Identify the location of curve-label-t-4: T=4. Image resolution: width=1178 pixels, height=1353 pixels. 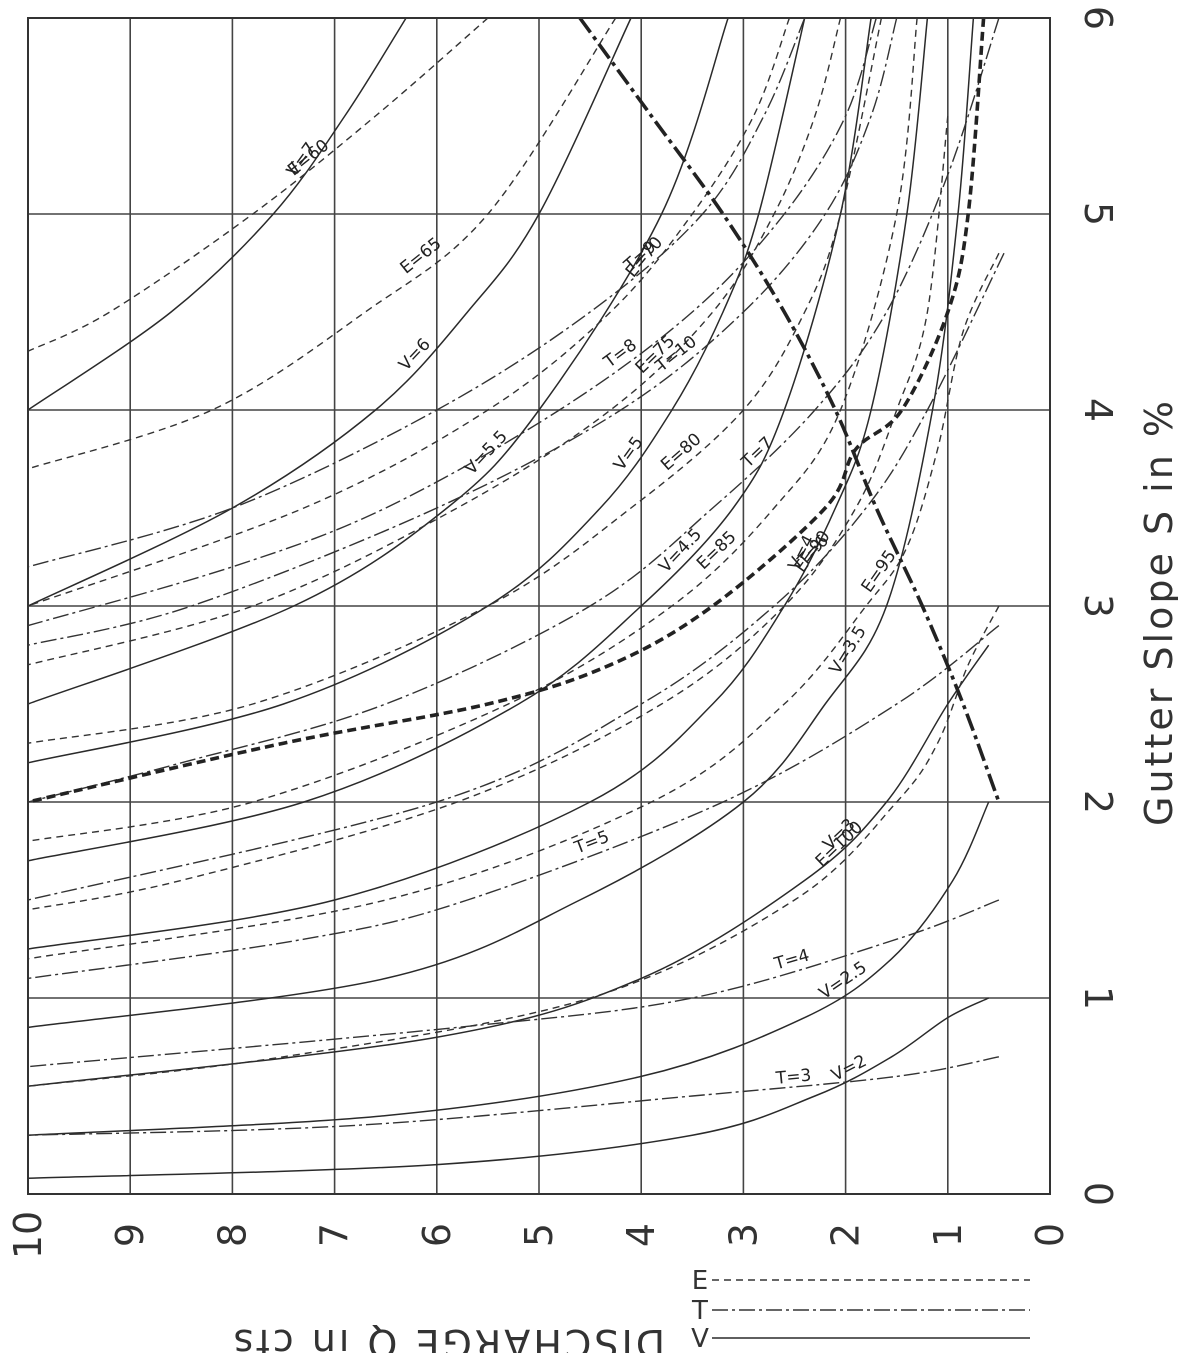
(791, 959).